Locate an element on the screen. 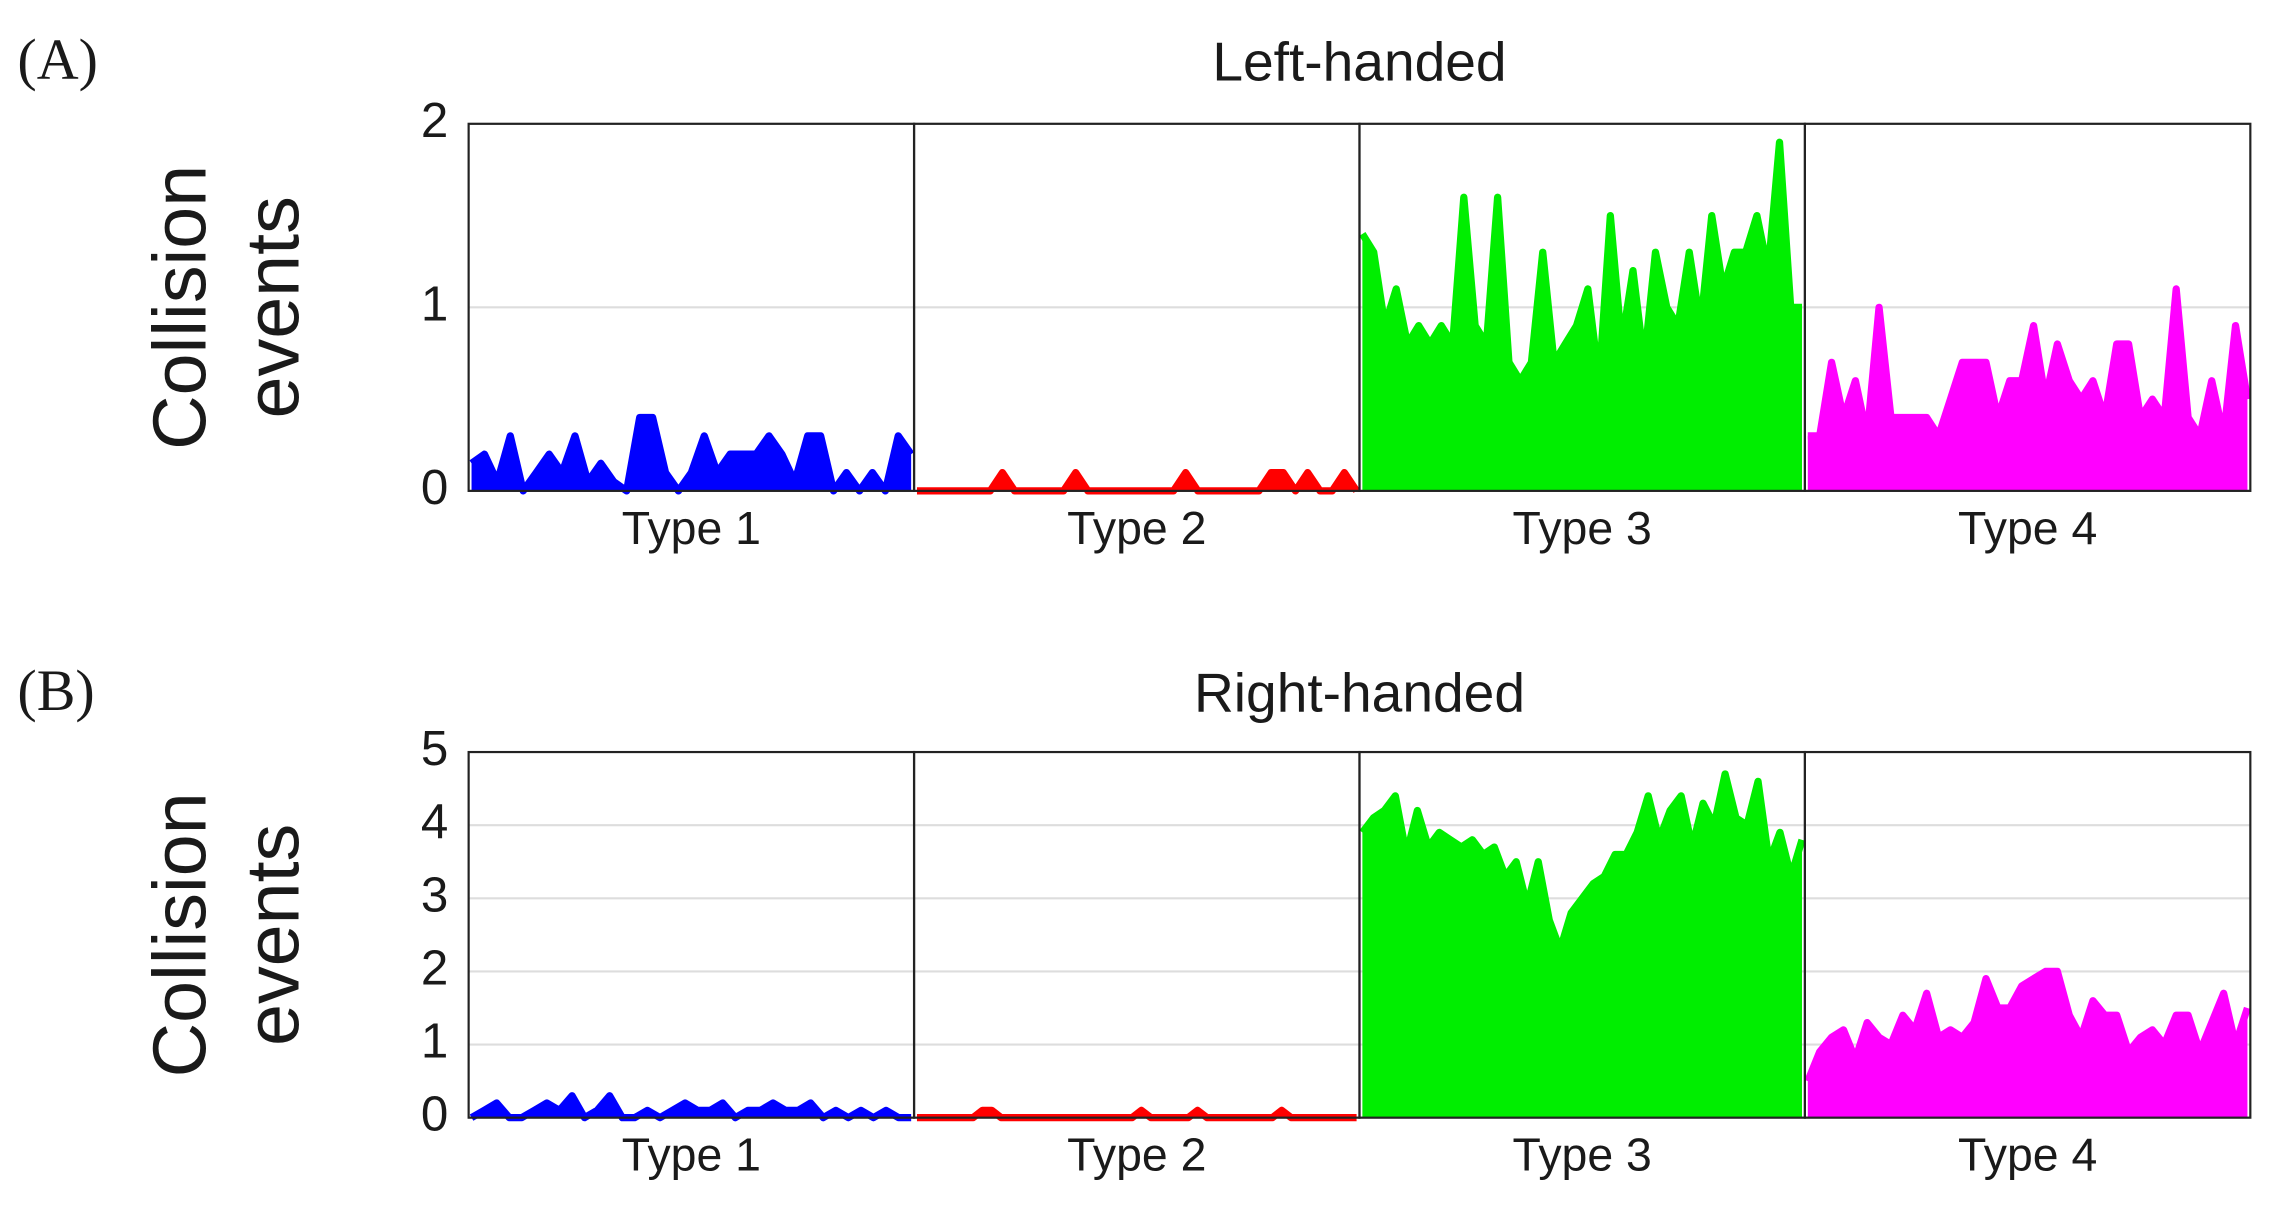  panel-label: (A) is located at coordinates (57, 59).